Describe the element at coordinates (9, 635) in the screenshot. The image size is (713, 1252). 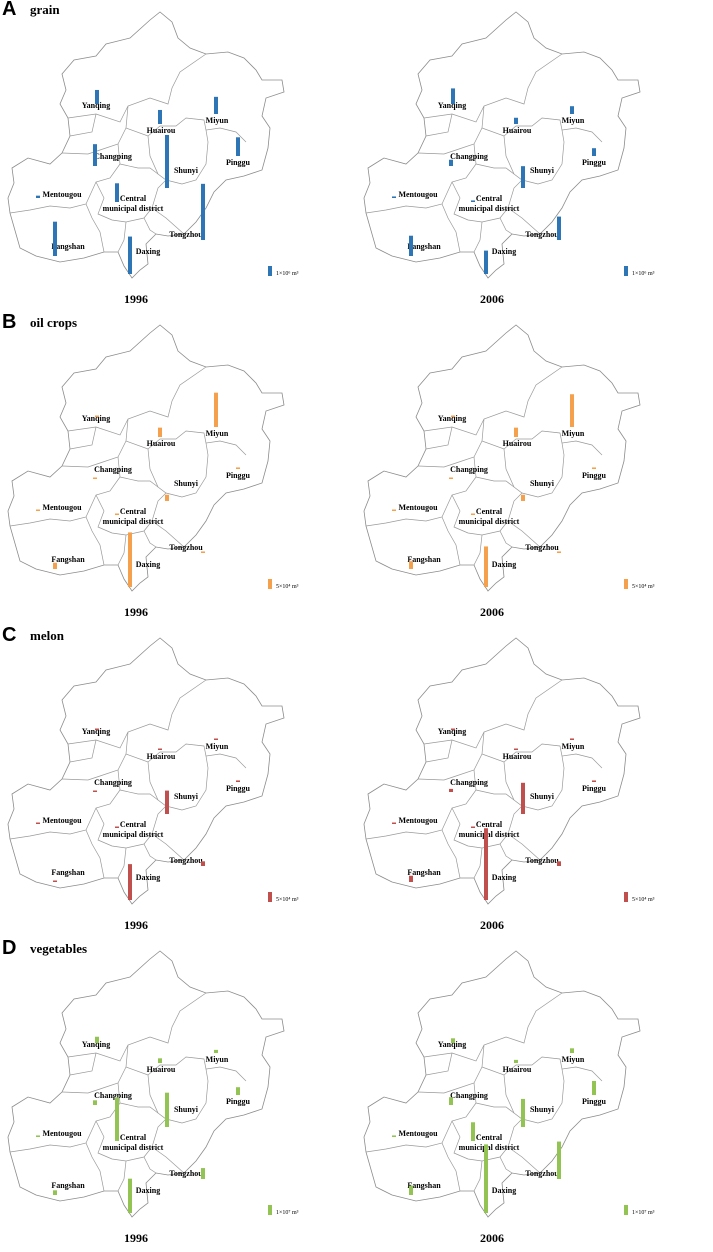
I see `panel-letter: C` at that location.